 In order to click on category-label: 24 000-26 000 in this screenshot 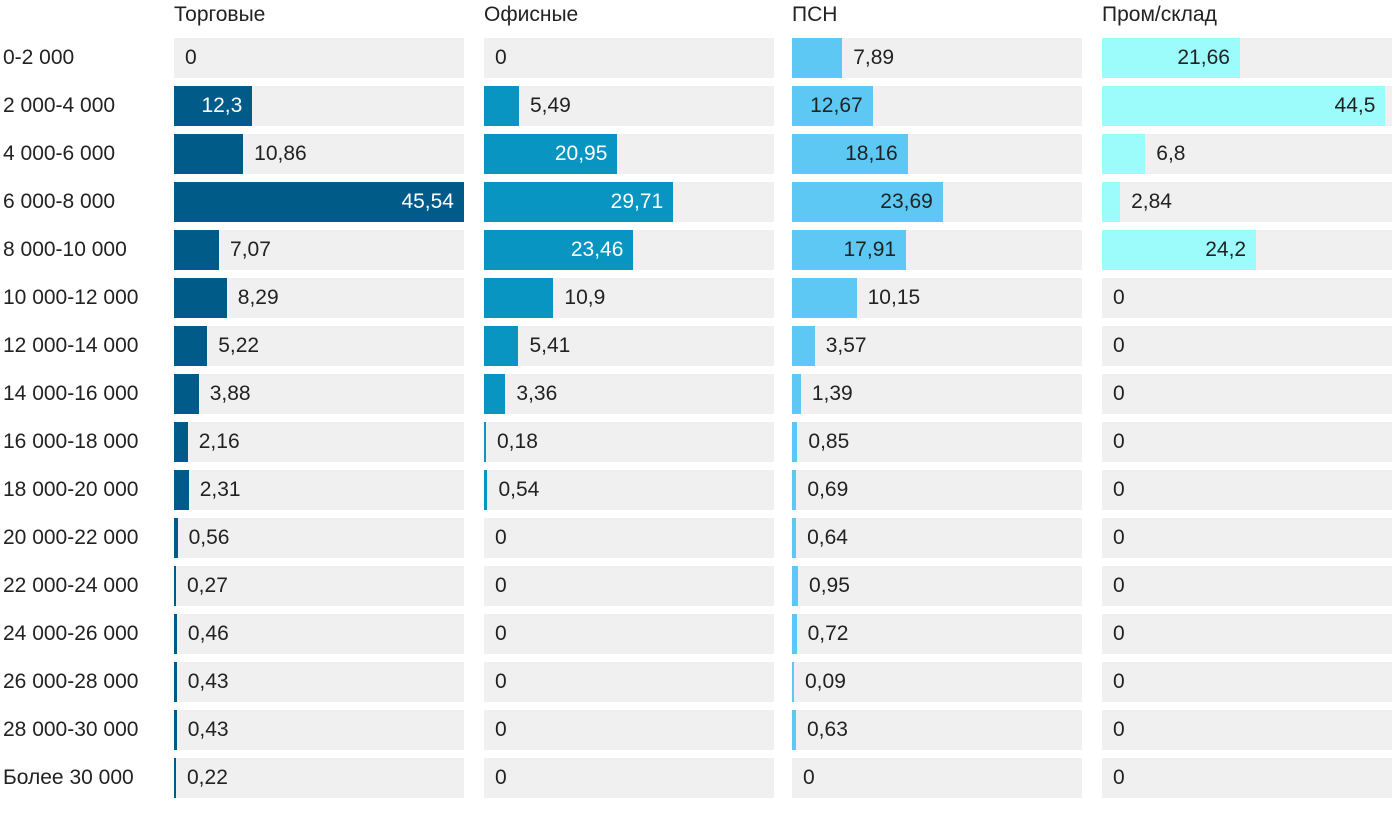, I will do `click(71, 633)`.